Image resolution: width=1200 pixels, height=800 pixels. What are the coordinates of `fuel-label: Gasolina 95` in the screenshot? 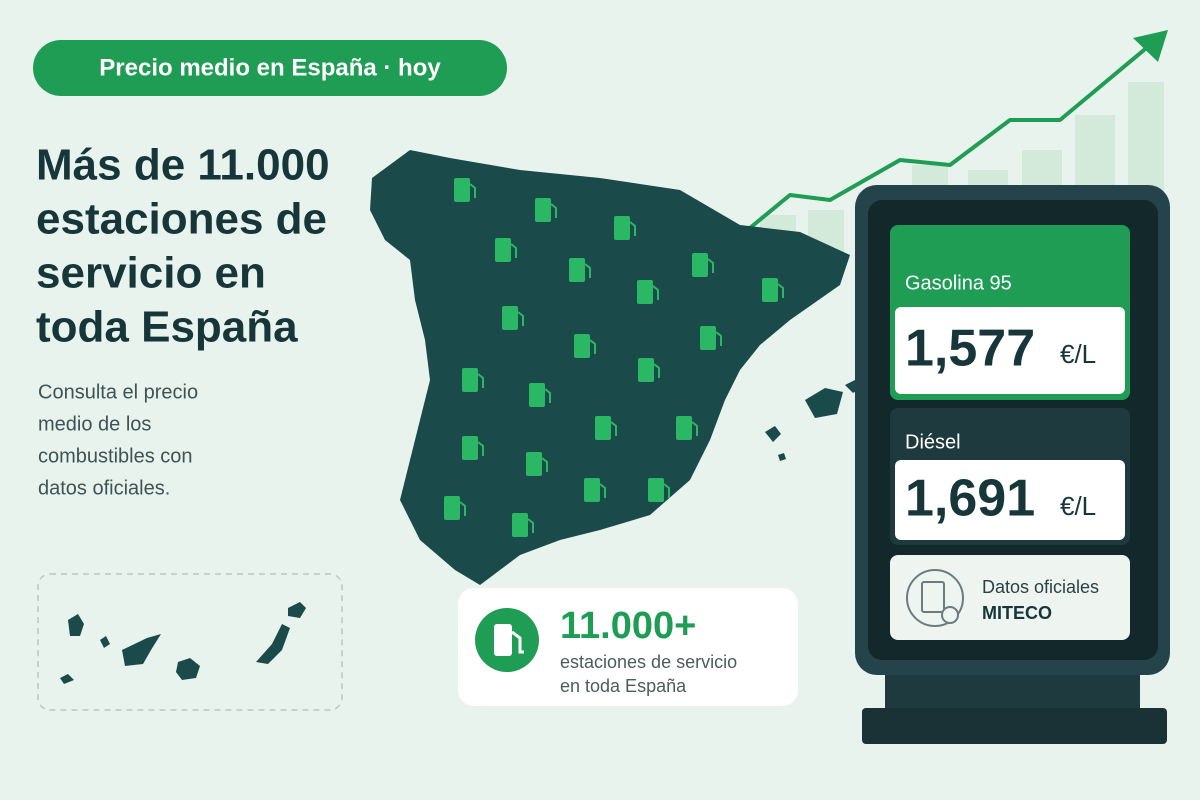 It's located at (958, 283).